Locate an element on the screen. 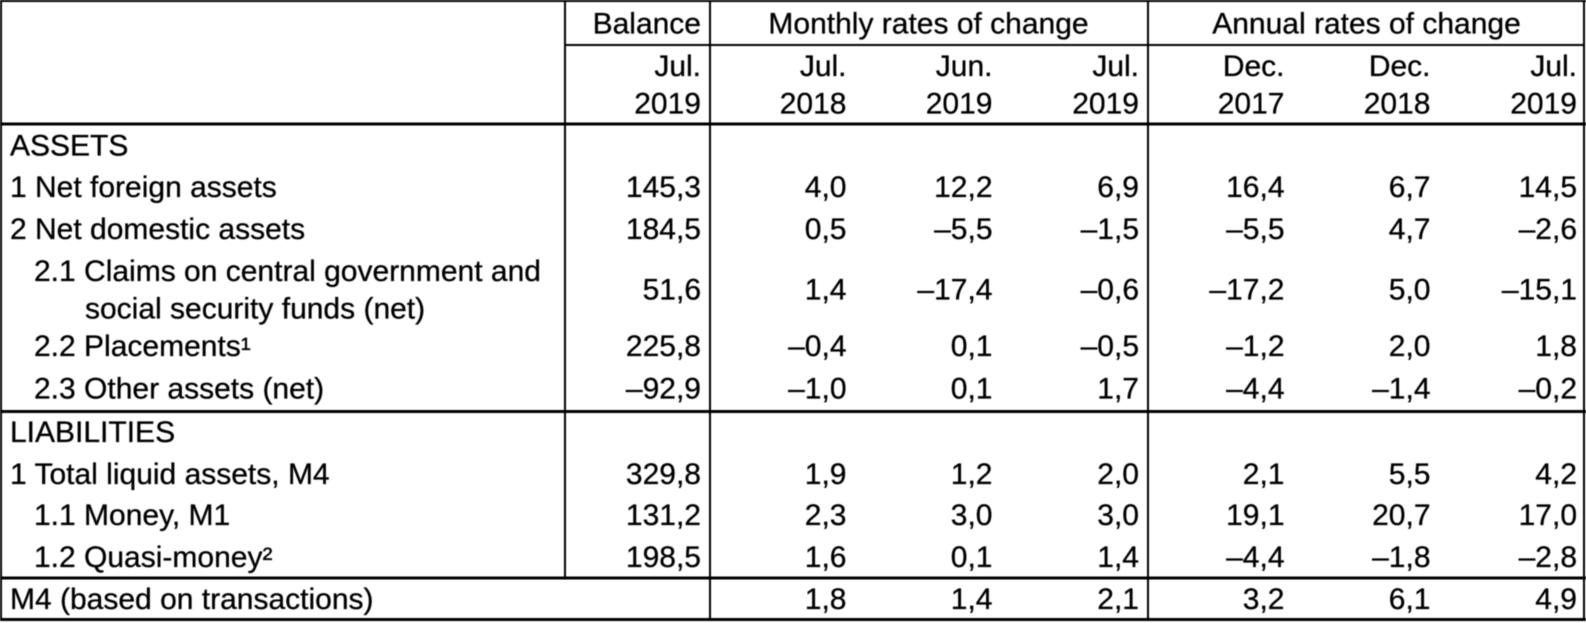  svg-text: –1,4 is located at coordinates (1401, 389).